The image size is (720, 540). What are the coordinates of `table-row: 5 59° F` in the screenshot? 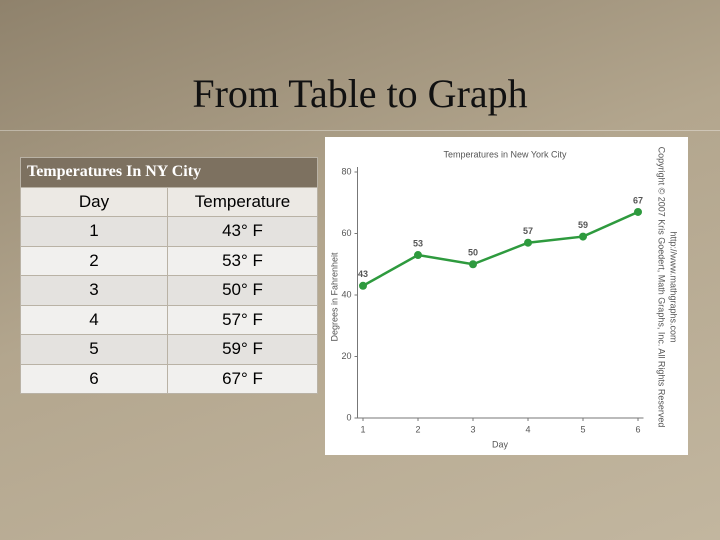 It's located at (169, 349).